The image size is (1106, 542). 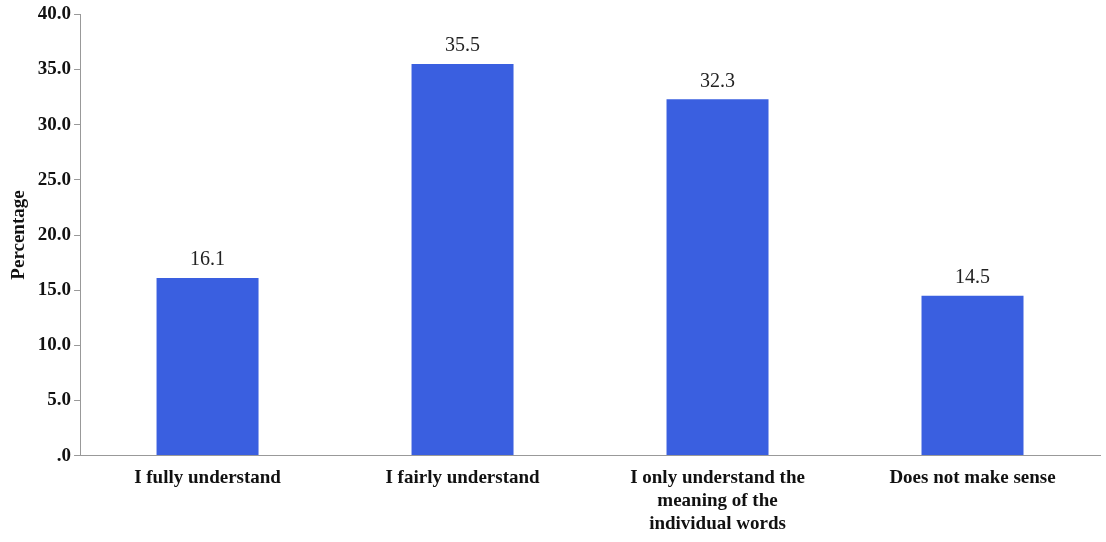 What do you see at coordinates (64, 454) in the screenshot?
I see `y-tick-label: .0` at bounding box center [64, 454].